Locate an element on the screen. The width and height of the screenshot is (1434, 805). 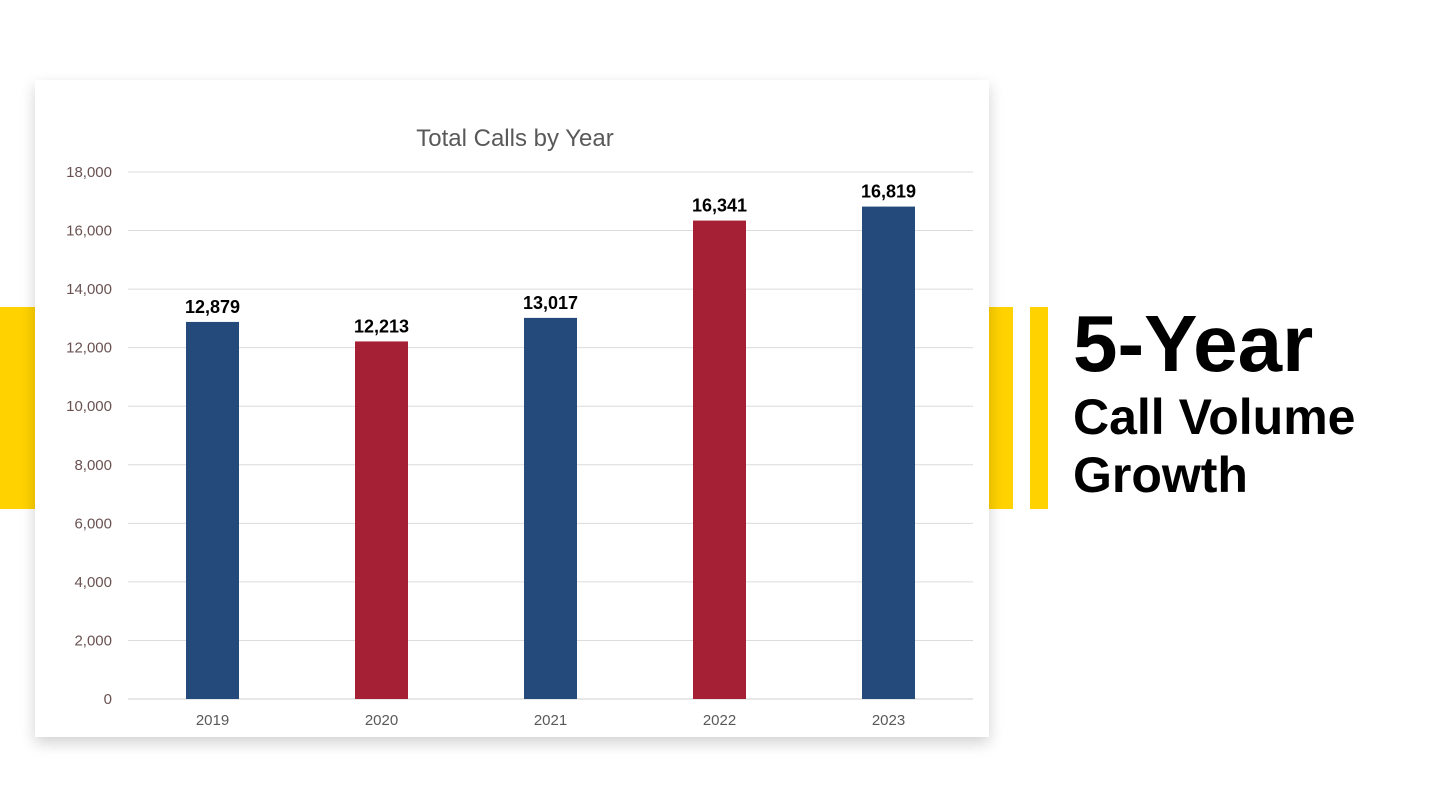
x-tick-label: 2021 is located at coordinates (550, 720).